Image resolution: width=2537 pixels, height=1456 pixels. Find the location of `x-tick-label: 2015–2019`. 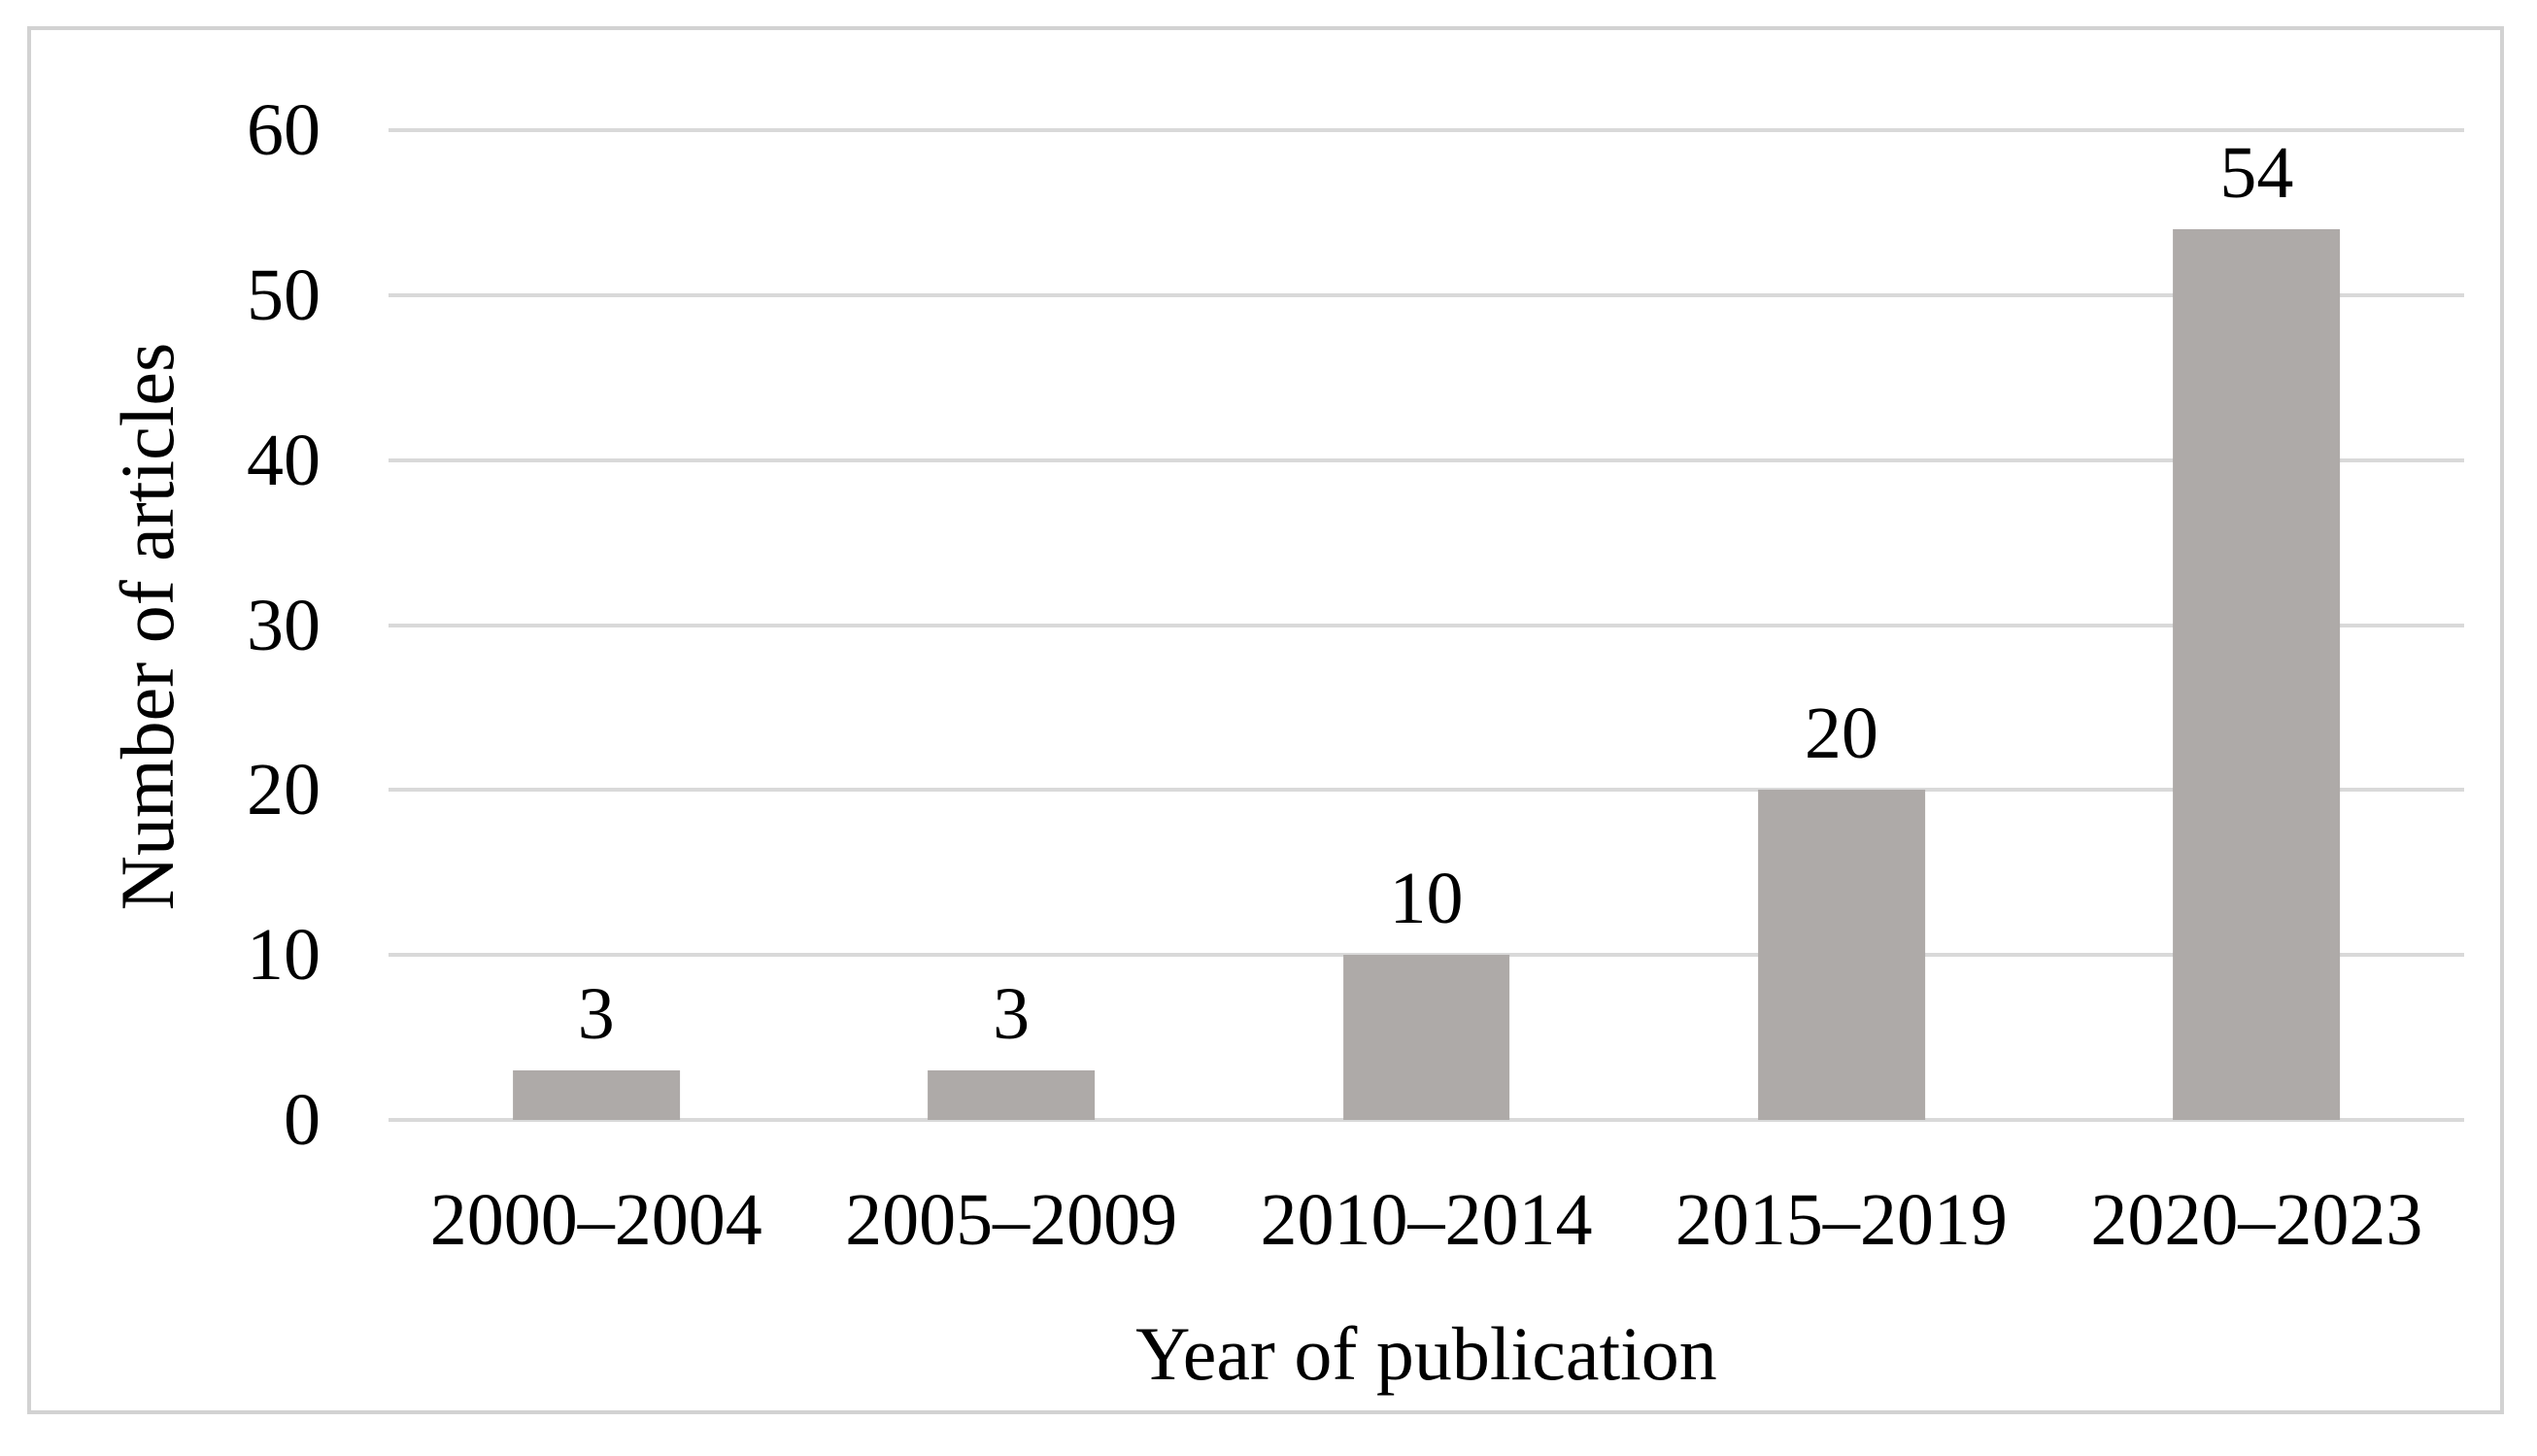

x-tick-label: 2015–2019 is located at coordinates (1841, 1220).